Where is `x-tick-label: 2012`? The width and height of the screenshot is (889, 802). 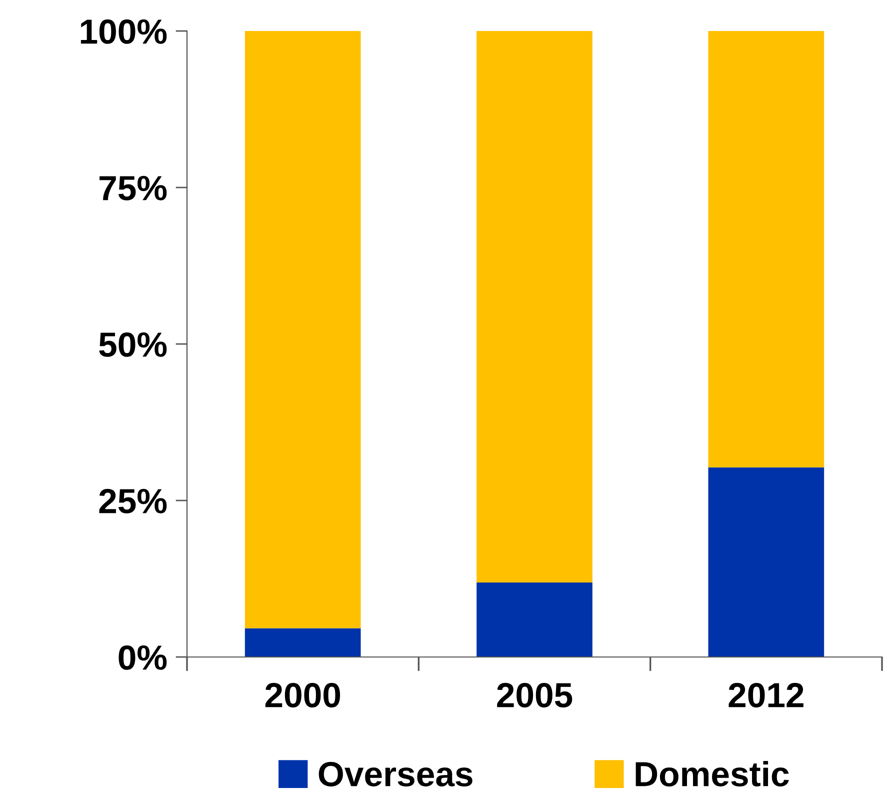
x-tick-label: 2012 is located at coordinates (766, 695).